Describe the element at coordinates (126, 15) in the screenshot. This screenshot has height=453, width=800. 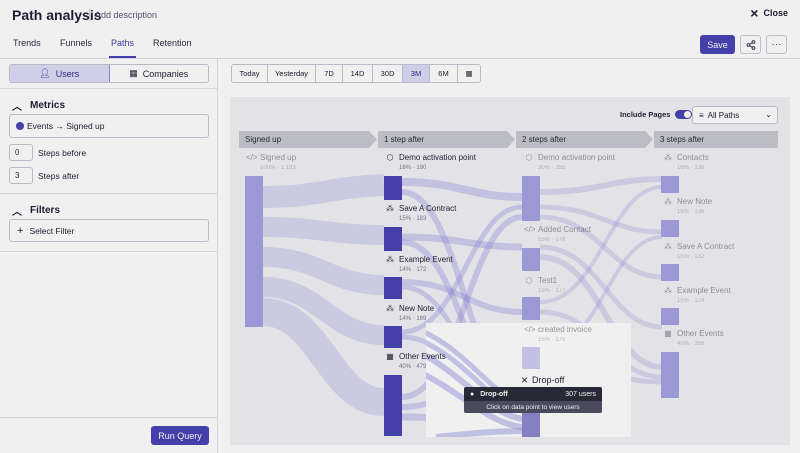
I see `add-description-field: Add description` at that location.